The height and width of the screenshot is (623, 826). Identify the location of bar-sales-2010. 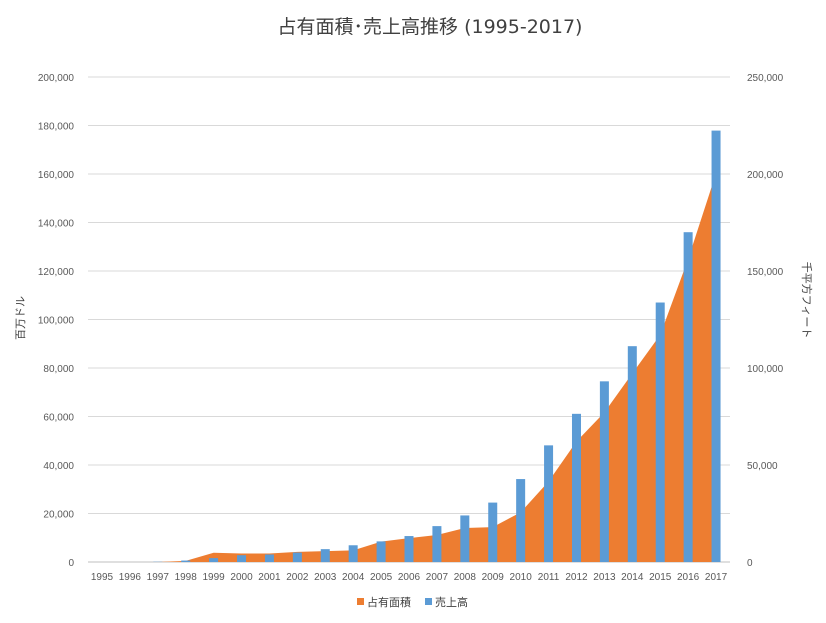
(521, 520).